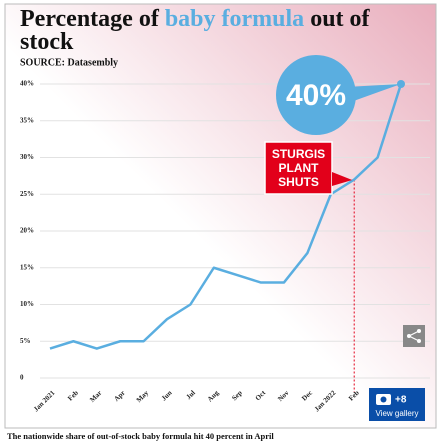 This screenshot has width=441, height=448. I want to click on value-bubble, so click(316, 95).